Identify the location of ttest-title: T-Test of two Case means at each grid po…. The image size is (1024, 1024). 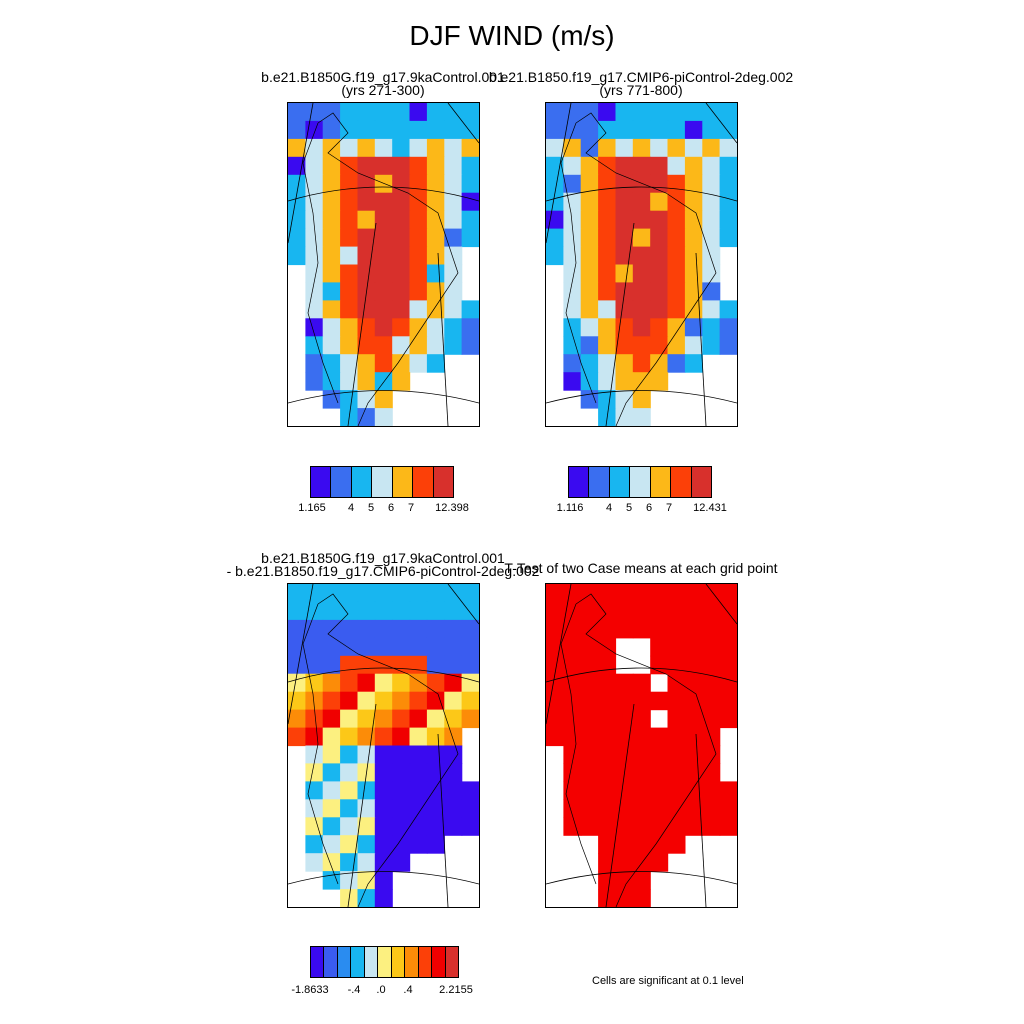
(641, 568).